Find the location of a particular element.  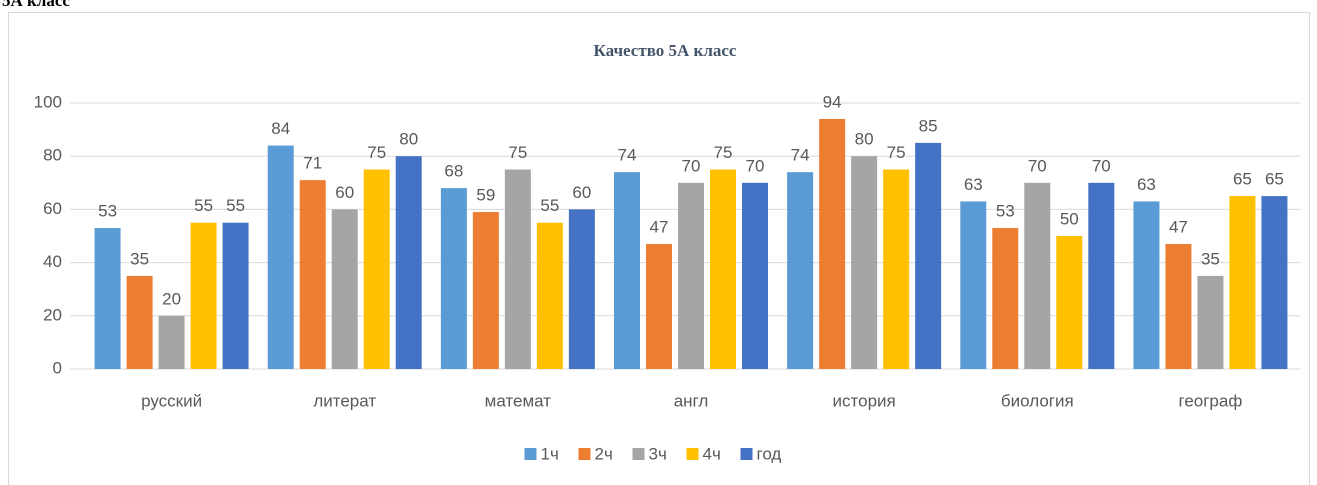

data-label: 84 is located at coordinates (280, 128).